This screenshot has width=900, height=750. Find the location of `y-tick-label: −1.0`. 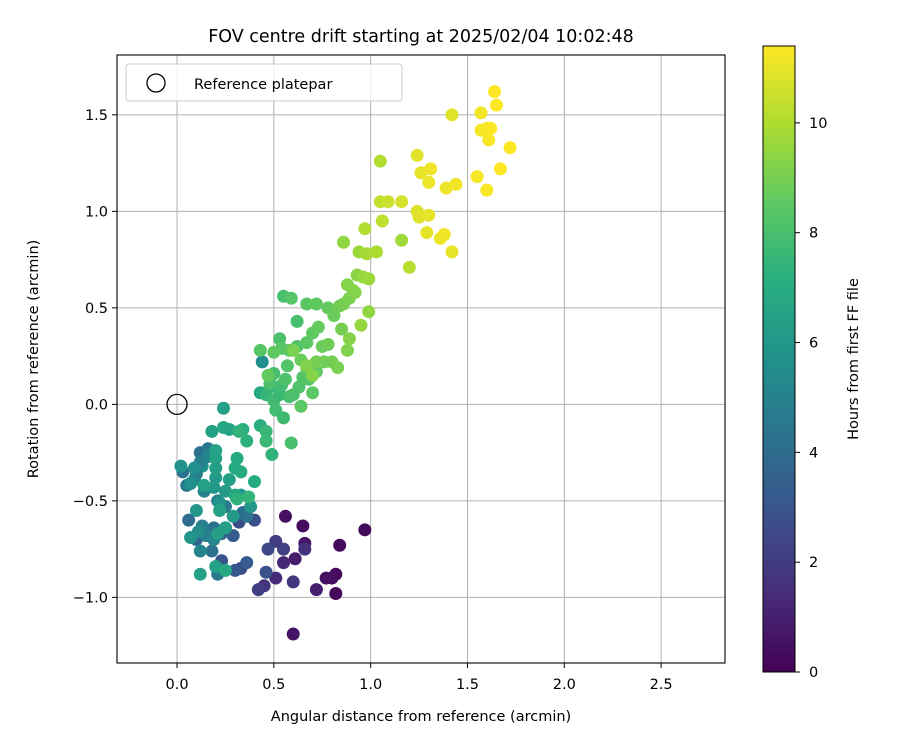

y-tick-label: −1.0 is located at coordinates (90, 598).